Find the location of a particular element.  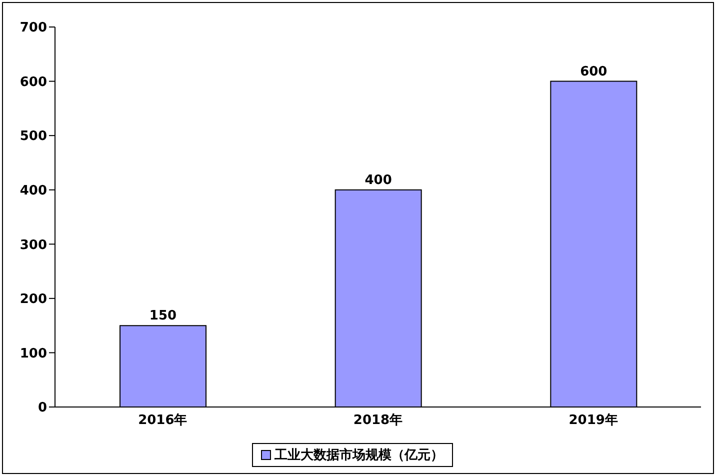

y-tick-label: 400 is located at coordinates (33, 190).